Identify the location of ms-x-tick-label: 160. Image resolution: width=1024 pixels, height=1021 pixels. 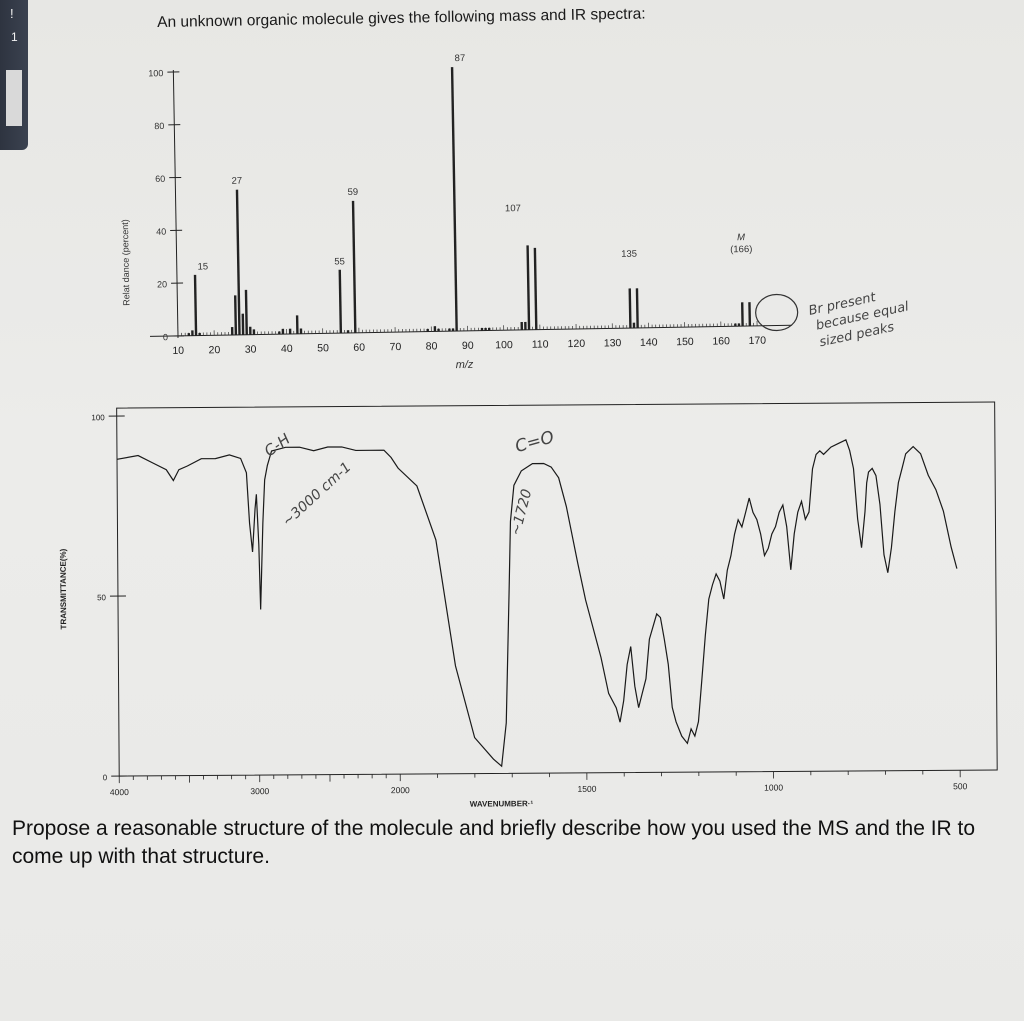
(721, 341).